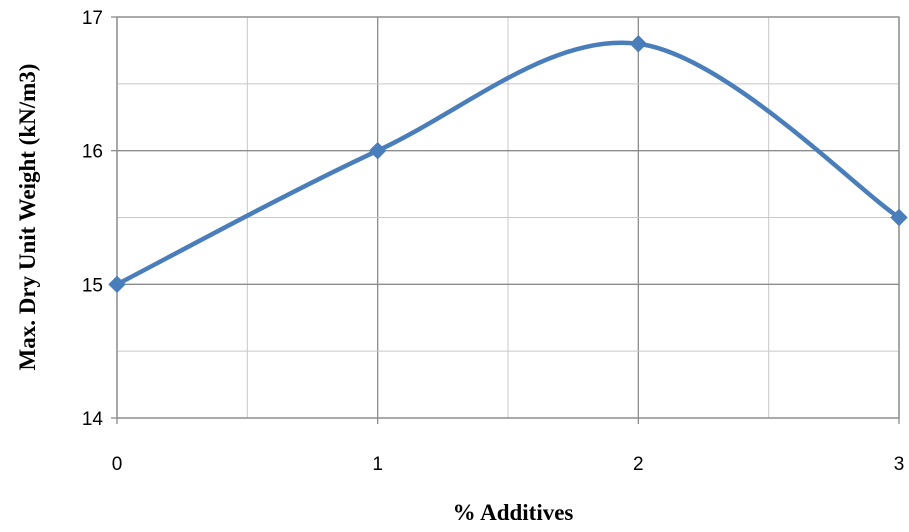  What do you see at coordinates (377, 464) in the screenshot?
I see `x-tick-label: 1` at bounding box center [377, 464].